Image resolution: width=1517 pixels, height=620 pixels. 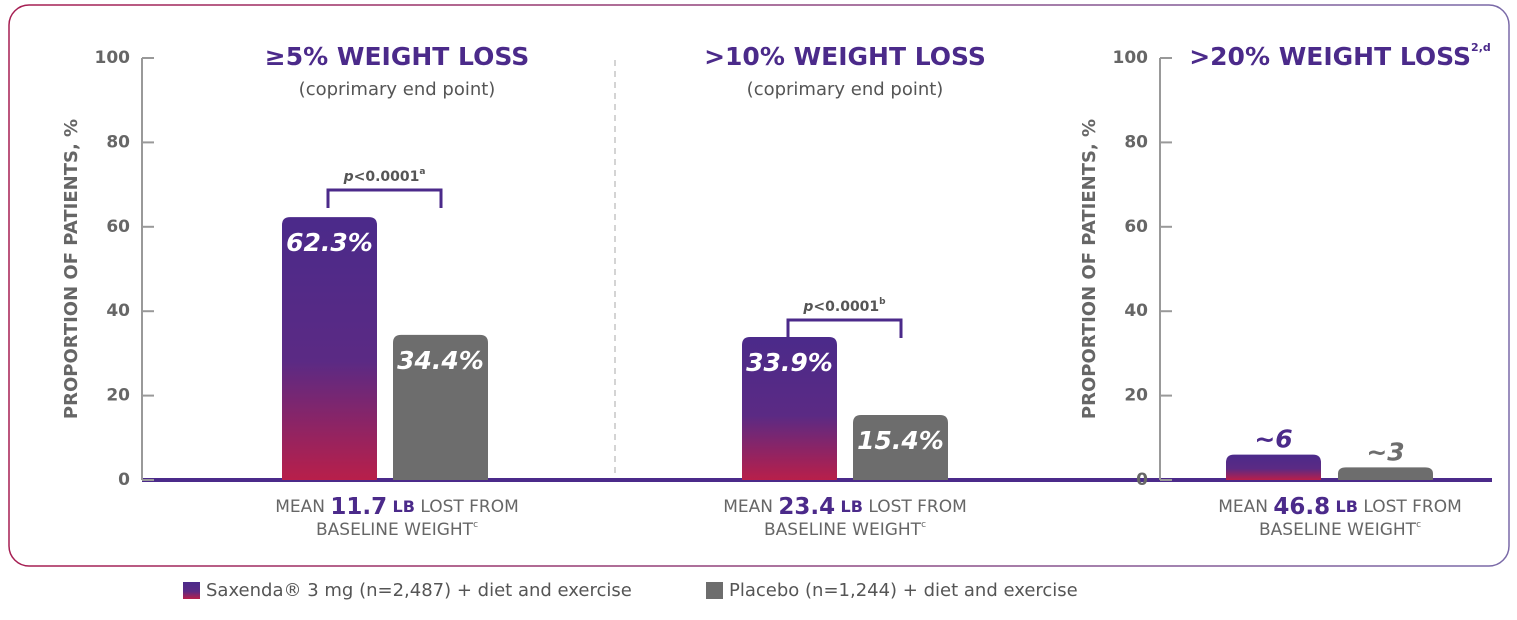 What do you see at coordinates (900, 440) in the screenshot?
I see `value-label: 15.4%` at bounding box center [900, 440].